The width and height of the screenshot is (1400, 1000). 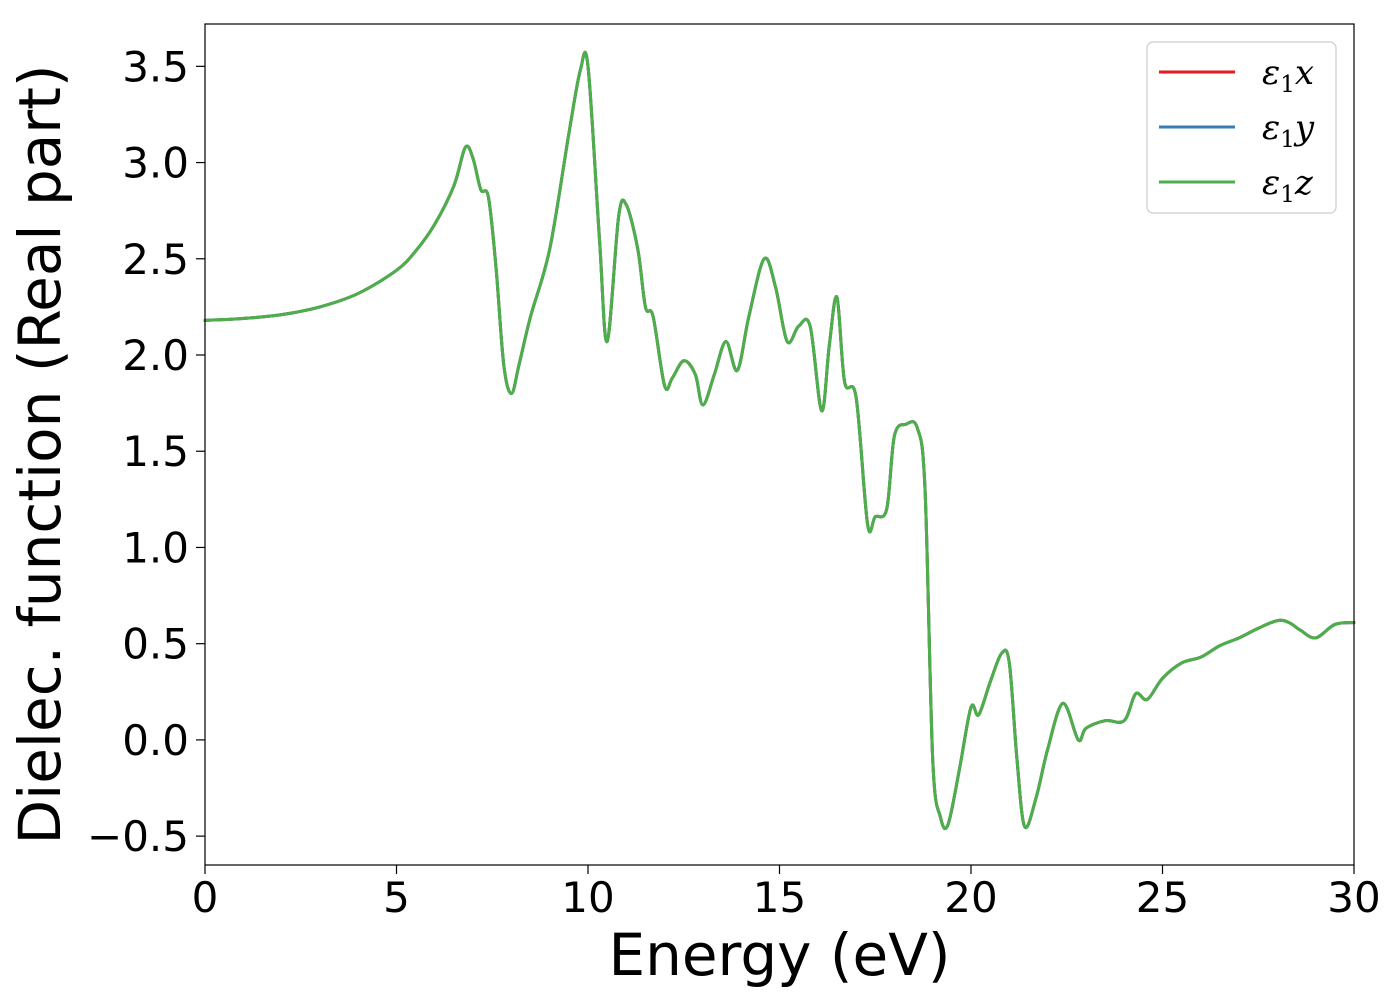 I want to click on y-tick-label: 1.5, so click(x=155, y=451).